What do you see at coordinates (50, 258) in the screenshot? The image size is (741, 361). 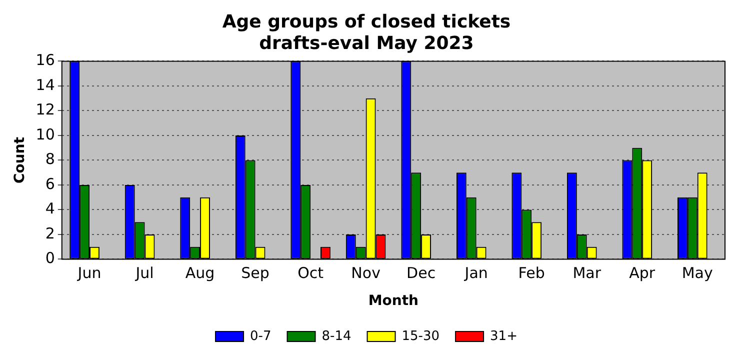 I see `y-tick-label: 0` at bounding box center [50, 258].